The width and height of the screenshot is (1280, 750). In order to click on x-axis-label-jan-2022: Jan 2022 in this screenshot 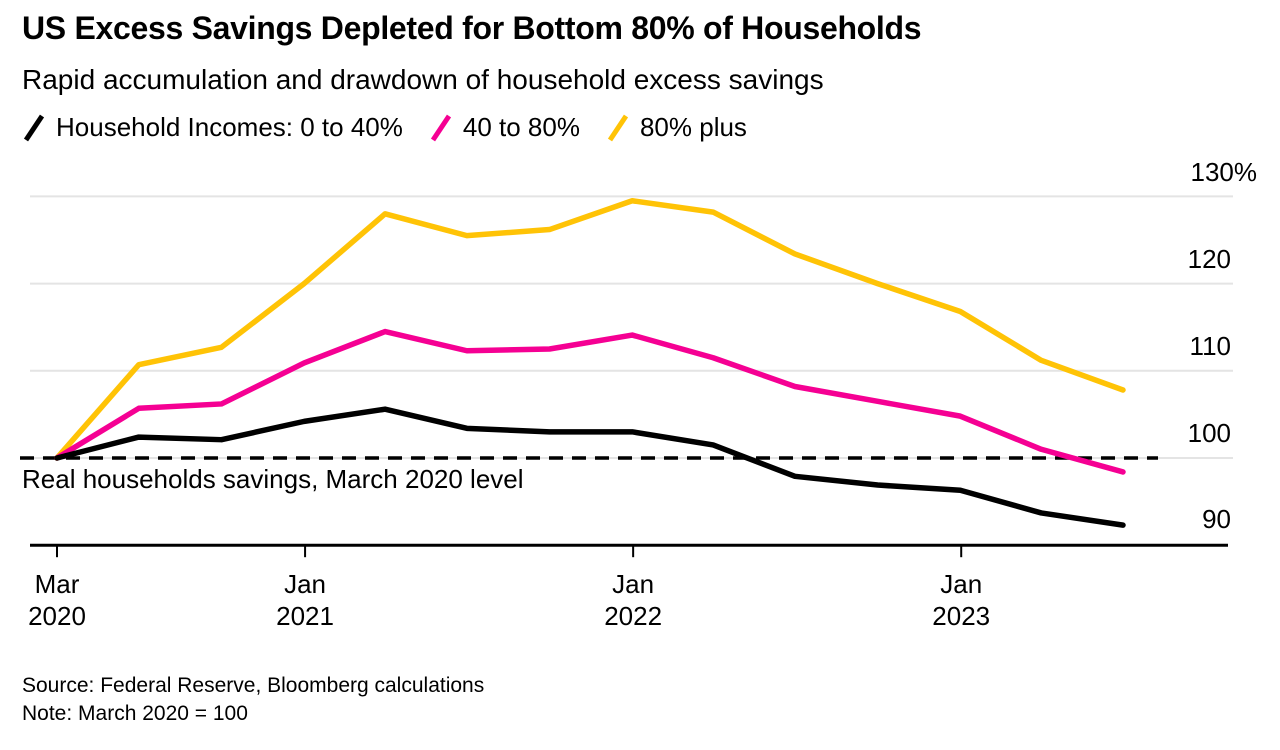, I will do `click(633, 600)`.